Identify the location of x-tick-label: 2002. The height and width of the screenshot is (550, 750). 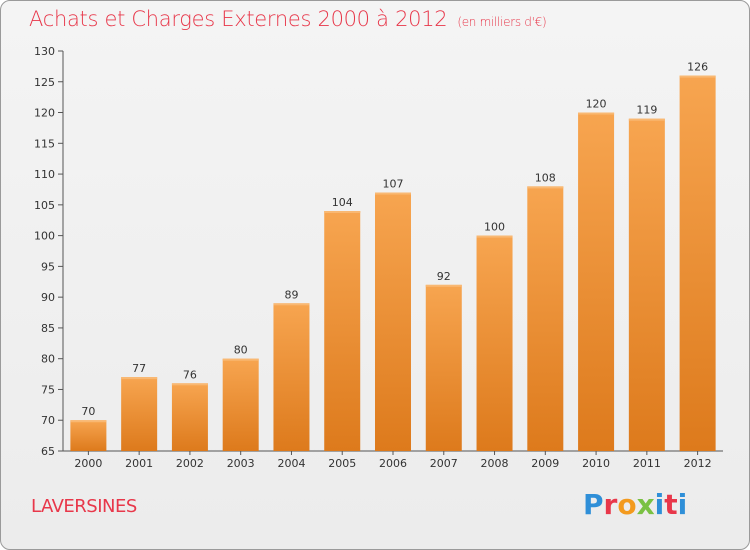
(190, 463).